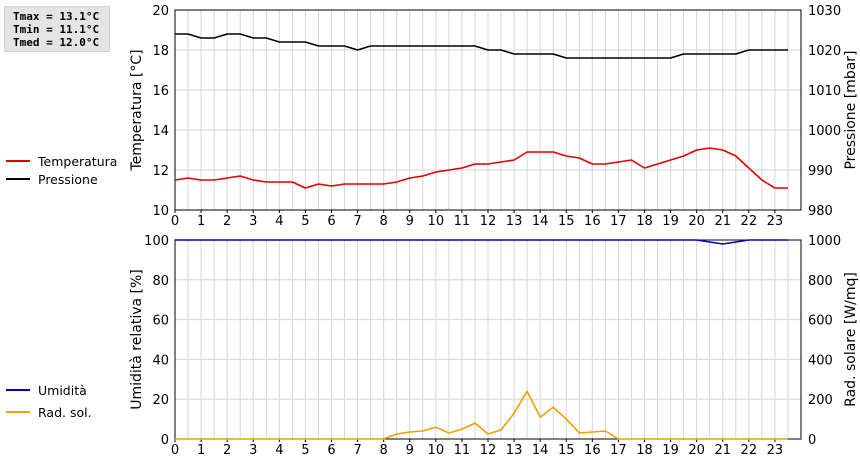  What do you see at coordinates (722, 221) in the screenshot?
I see `top-x-tick-label: 21` at bounding box center [722, 221].